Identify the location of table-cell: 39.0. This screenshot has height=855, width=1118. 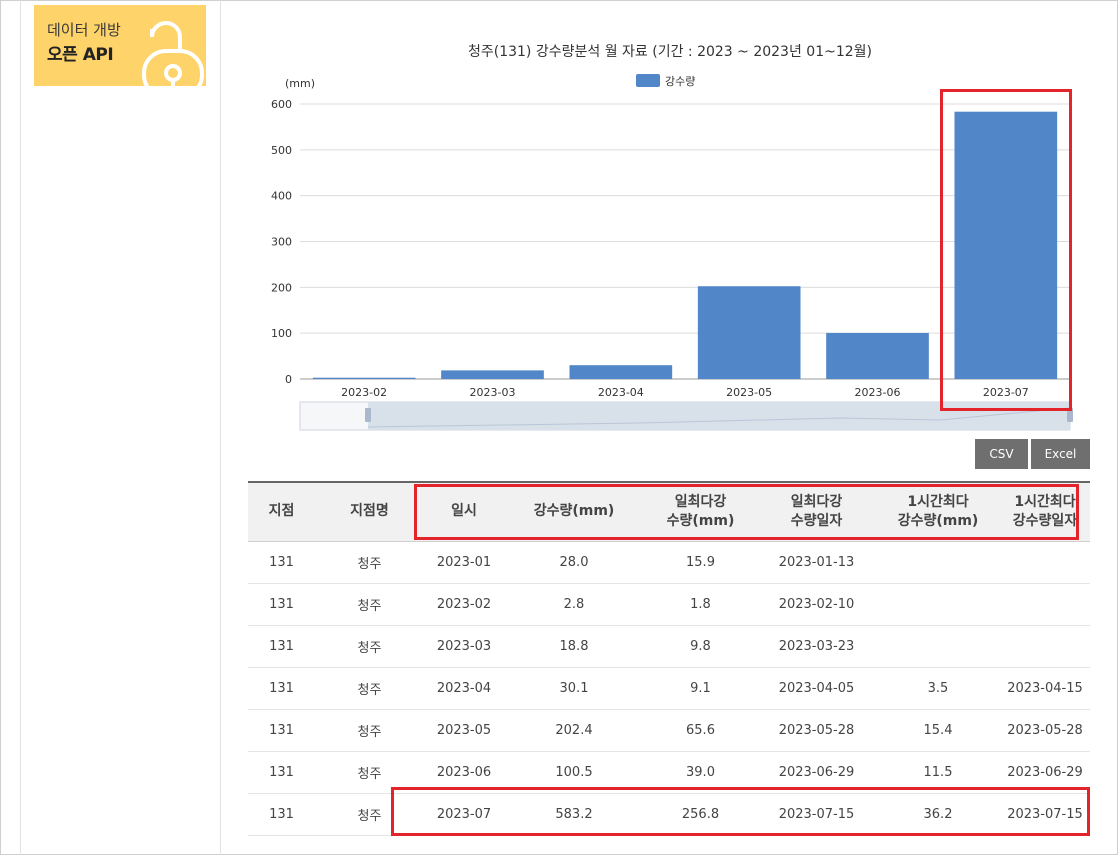
(700, 772).